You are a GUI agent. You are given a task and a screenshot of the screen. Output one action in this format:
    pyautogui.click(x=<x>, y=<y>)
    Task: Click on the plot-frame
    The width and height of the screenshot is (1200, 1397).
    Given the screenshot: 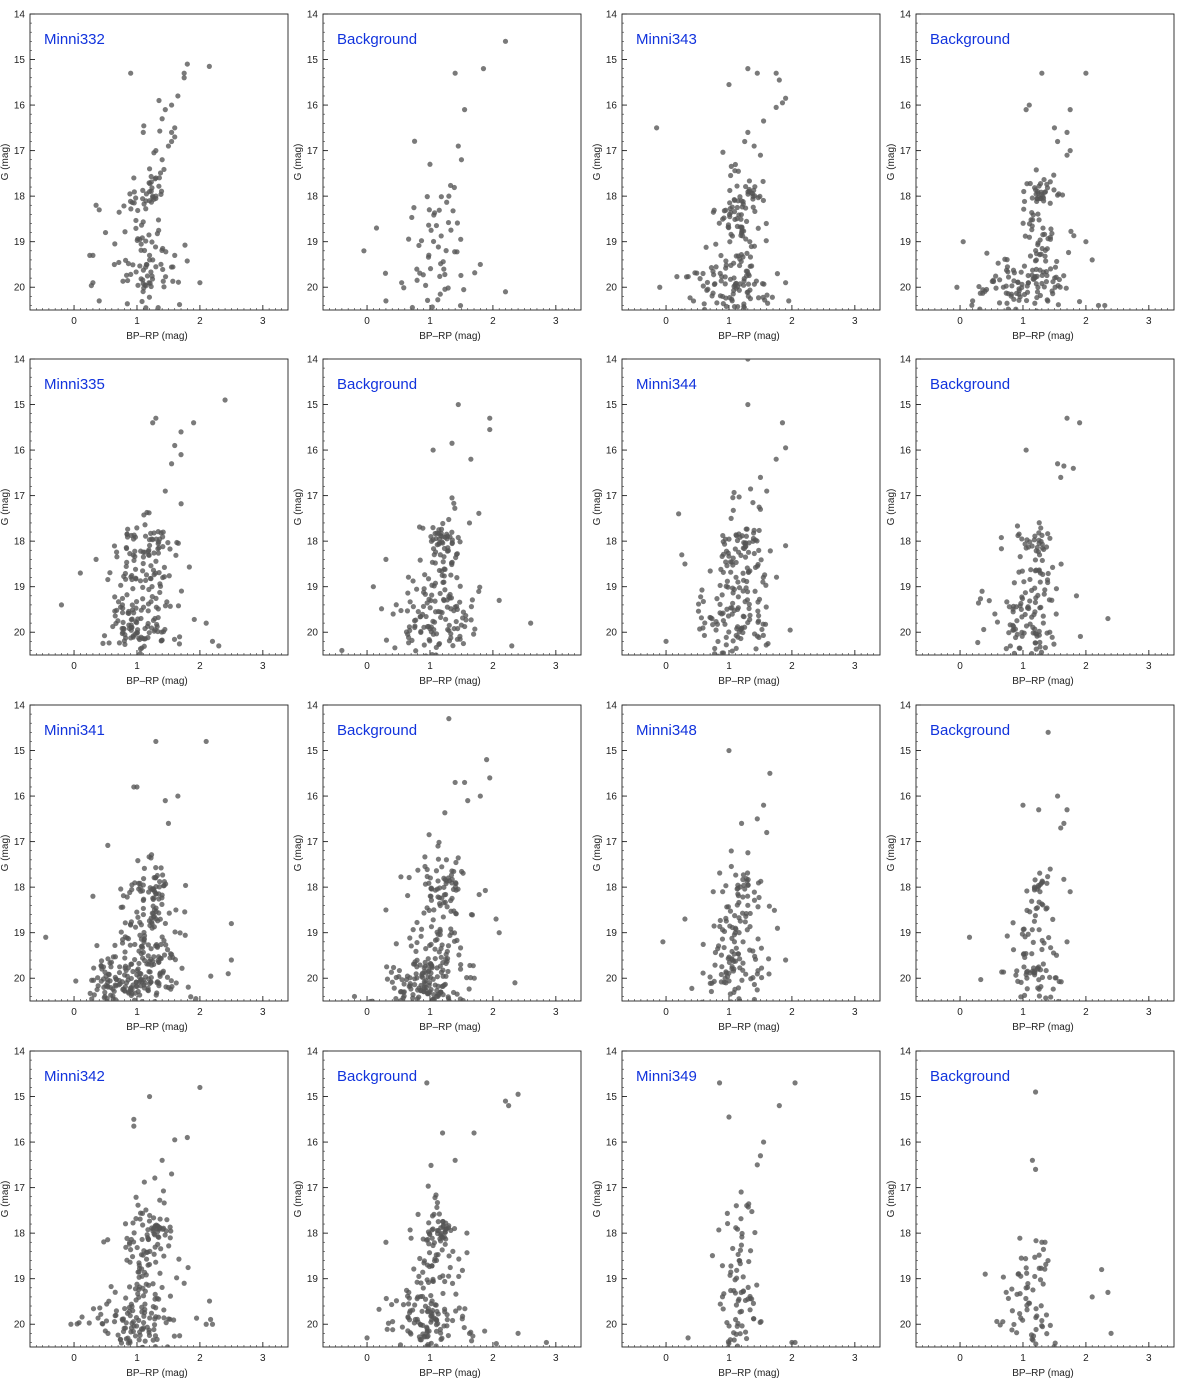 What is the action you would take?
    pyautogui.click(x=452, y=1199)
    